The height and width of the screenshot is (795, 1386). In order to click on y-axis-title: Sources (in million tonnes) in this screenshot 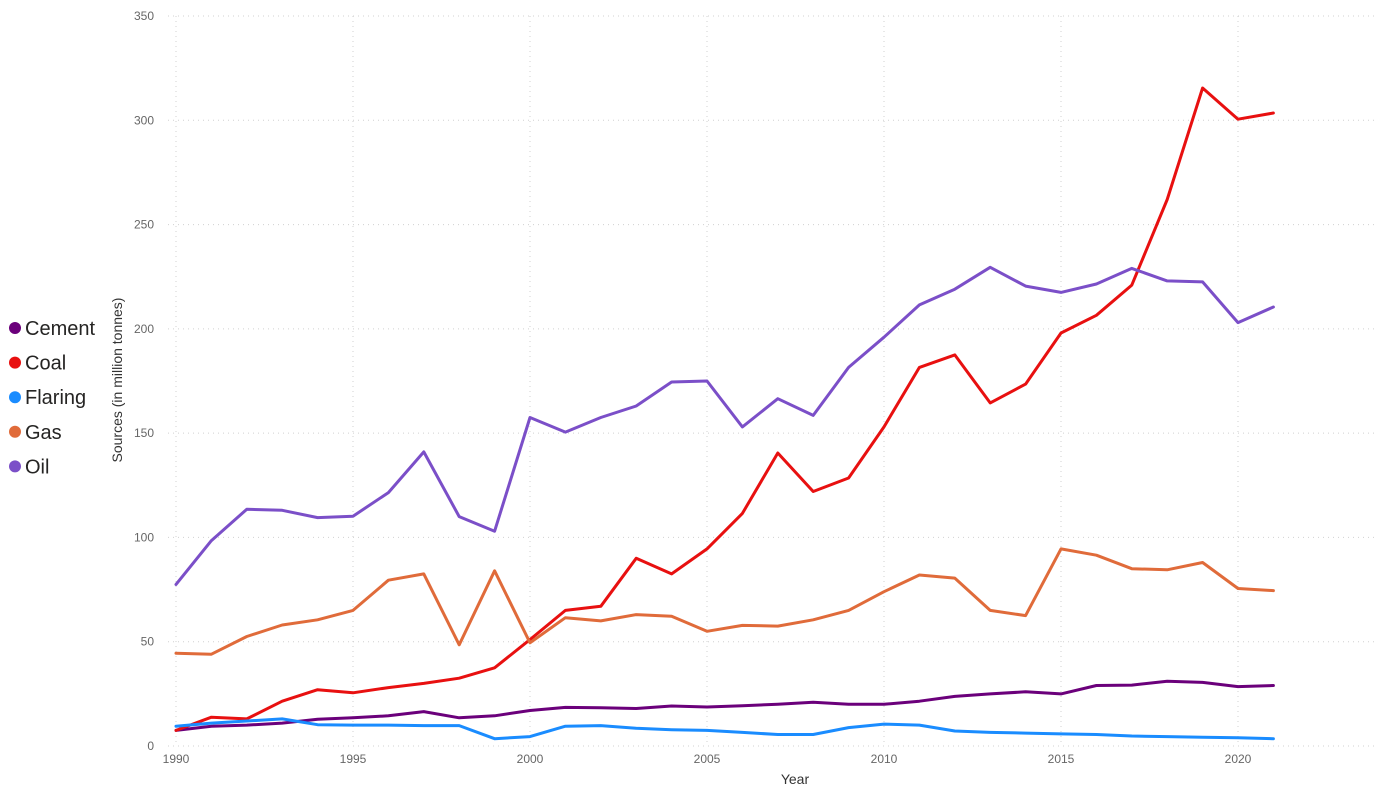, I will do `click(117, 380)`.